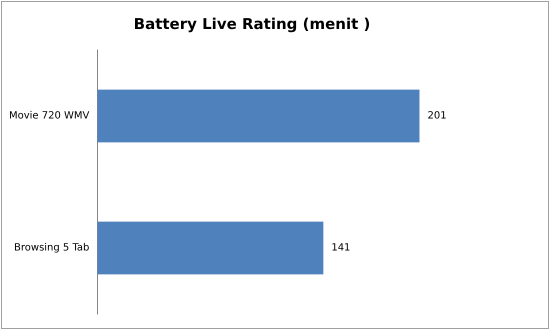 This screenshot has width=550, height=330. Describe the element at coordinates (49, 116) in the screenshot. I see `y-tick-label: Movie 720 WMV` at that location.